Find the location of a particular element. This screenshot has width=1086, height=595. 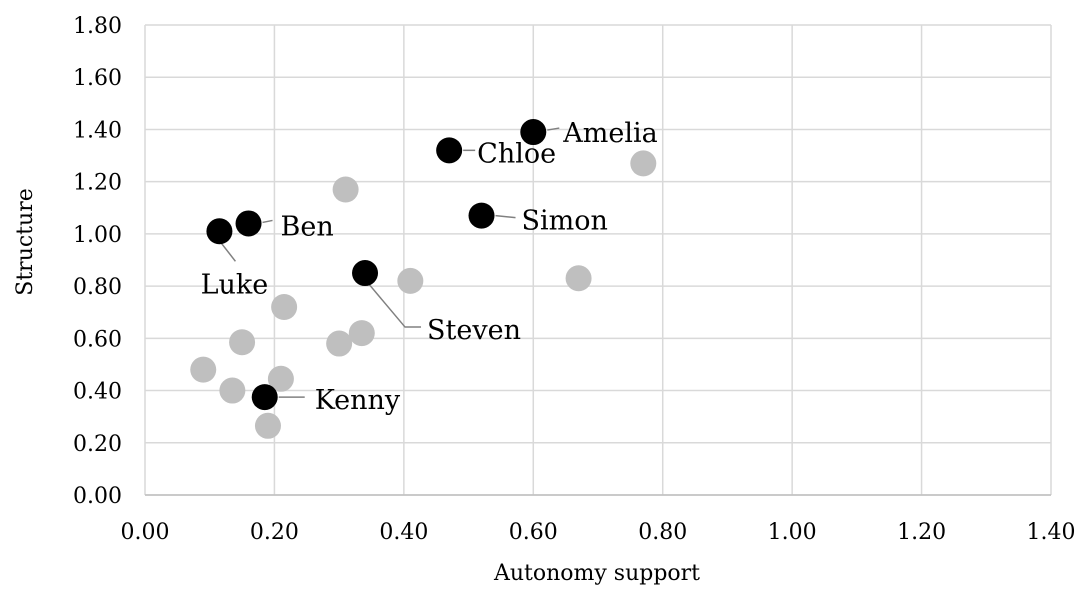

y-tick-label: 1.00 is located at coordinates (97, 235).